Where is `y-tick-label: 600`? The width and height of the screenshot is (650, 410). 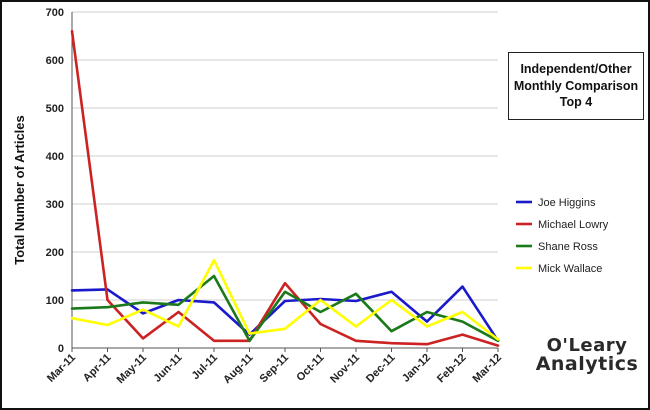
y-tick-label: 600 is located at coordinates (55, 61).